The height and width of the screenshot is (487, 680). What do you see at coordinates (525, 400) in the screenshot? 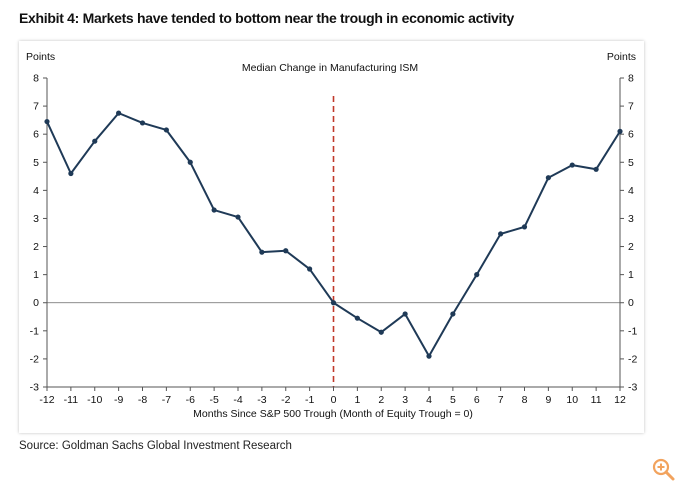
I see `x-tick-label: 8` at bounding box center [525, 400].